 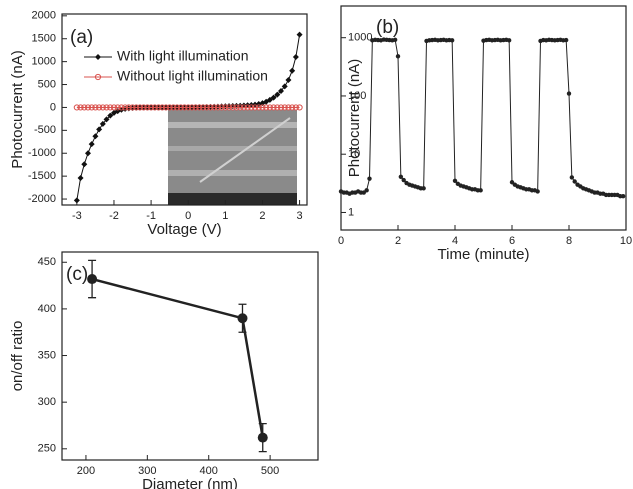 What do you see at coordinates (387, 27) in the screenshot?
I see `panel-label: (b)` at bounding box center [387, 27].